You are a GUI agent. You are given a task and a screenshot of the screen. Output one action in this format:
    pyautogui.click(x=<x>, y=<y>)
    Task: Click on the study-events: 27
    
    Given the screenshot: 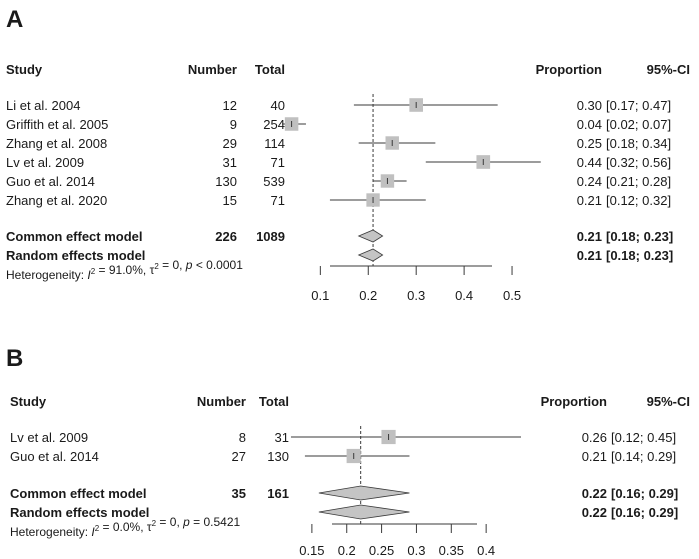 What is the action you would take?
    pyautogui.click(x=239, y=456)
    